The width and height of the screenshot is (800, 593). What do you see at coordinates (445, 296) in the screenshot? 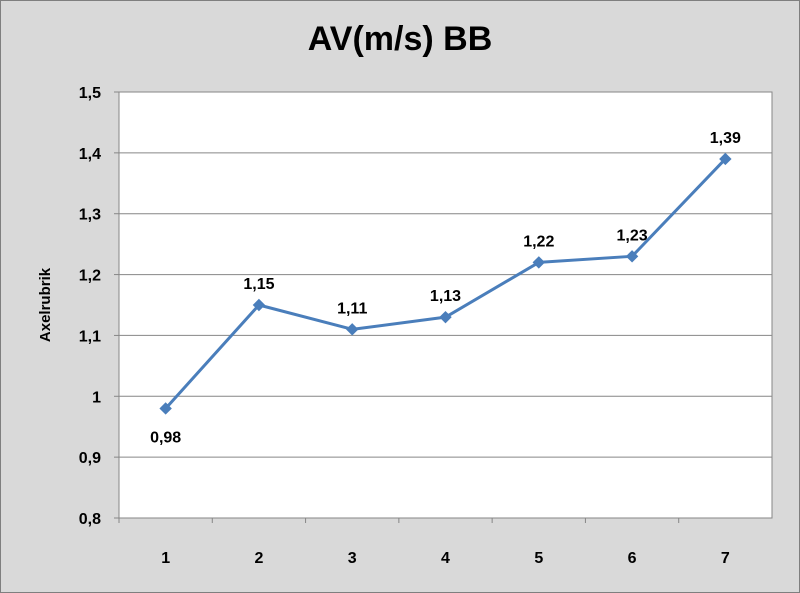
I see `data-label: 1,13` at bounding box center [445, 296].